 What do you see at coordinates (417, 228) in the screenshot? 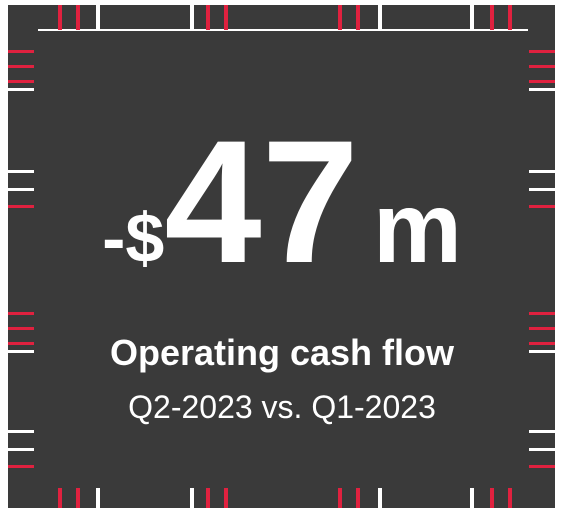
I see `kpi-unit: m` at bounding box center [417, 228].